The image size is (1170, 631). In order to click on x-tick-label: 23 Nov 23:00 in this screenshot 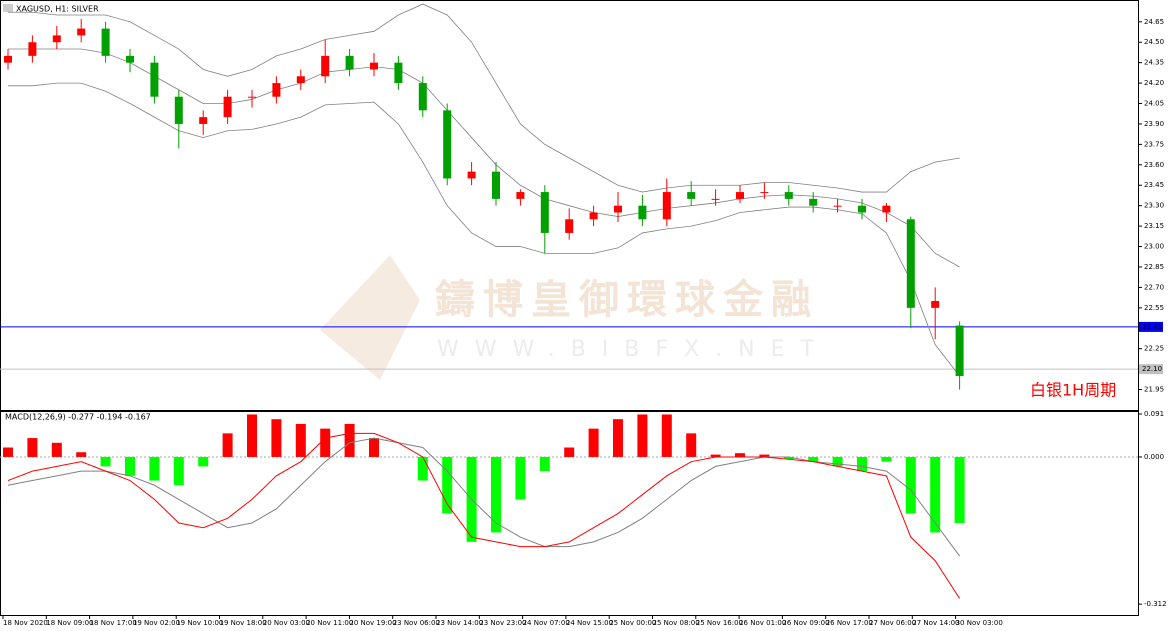, I will do `click(502, 623)`.